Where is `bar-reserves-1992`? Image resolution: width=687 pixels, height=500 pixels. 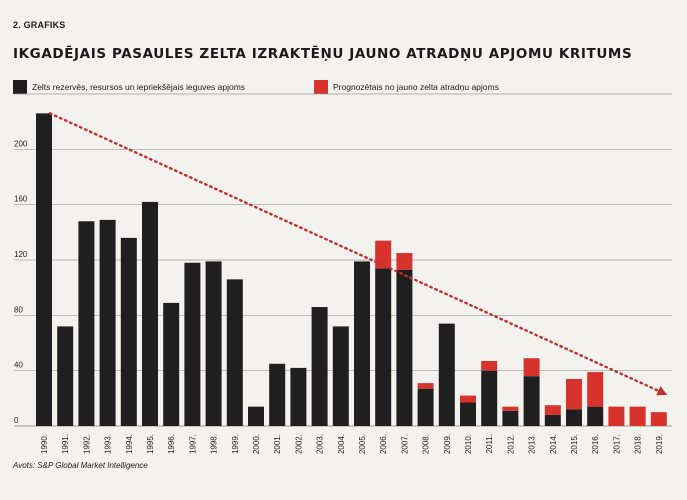
bar-reserves-1992 is located at coordinates (86, 323).